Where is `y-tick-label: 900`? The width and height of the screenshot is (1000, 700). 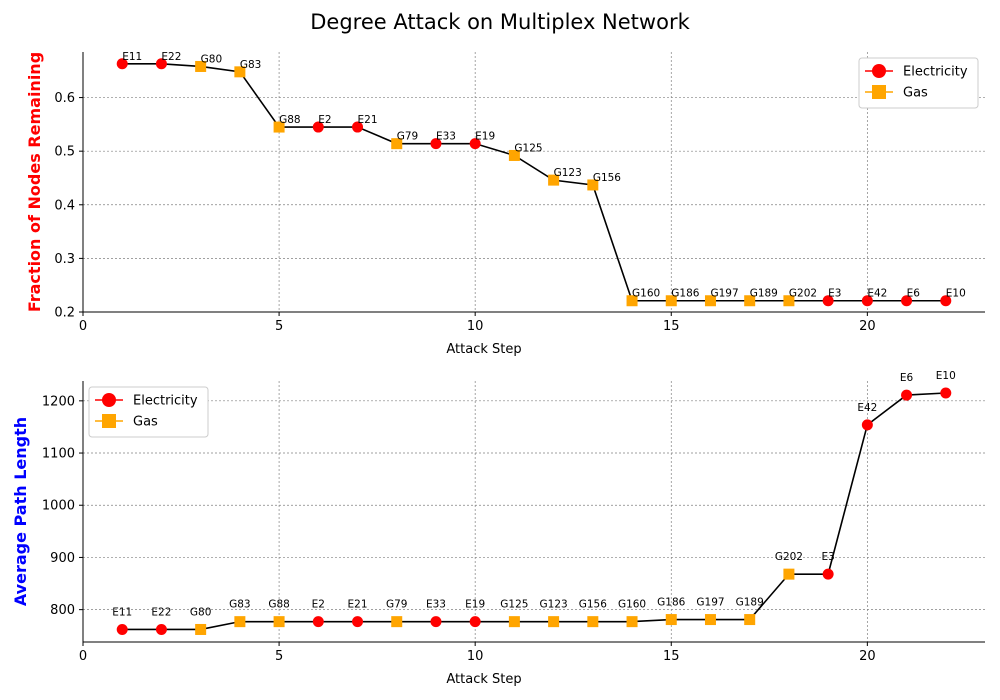 y-tick-label: 900 is located at coordinates (62, 558).